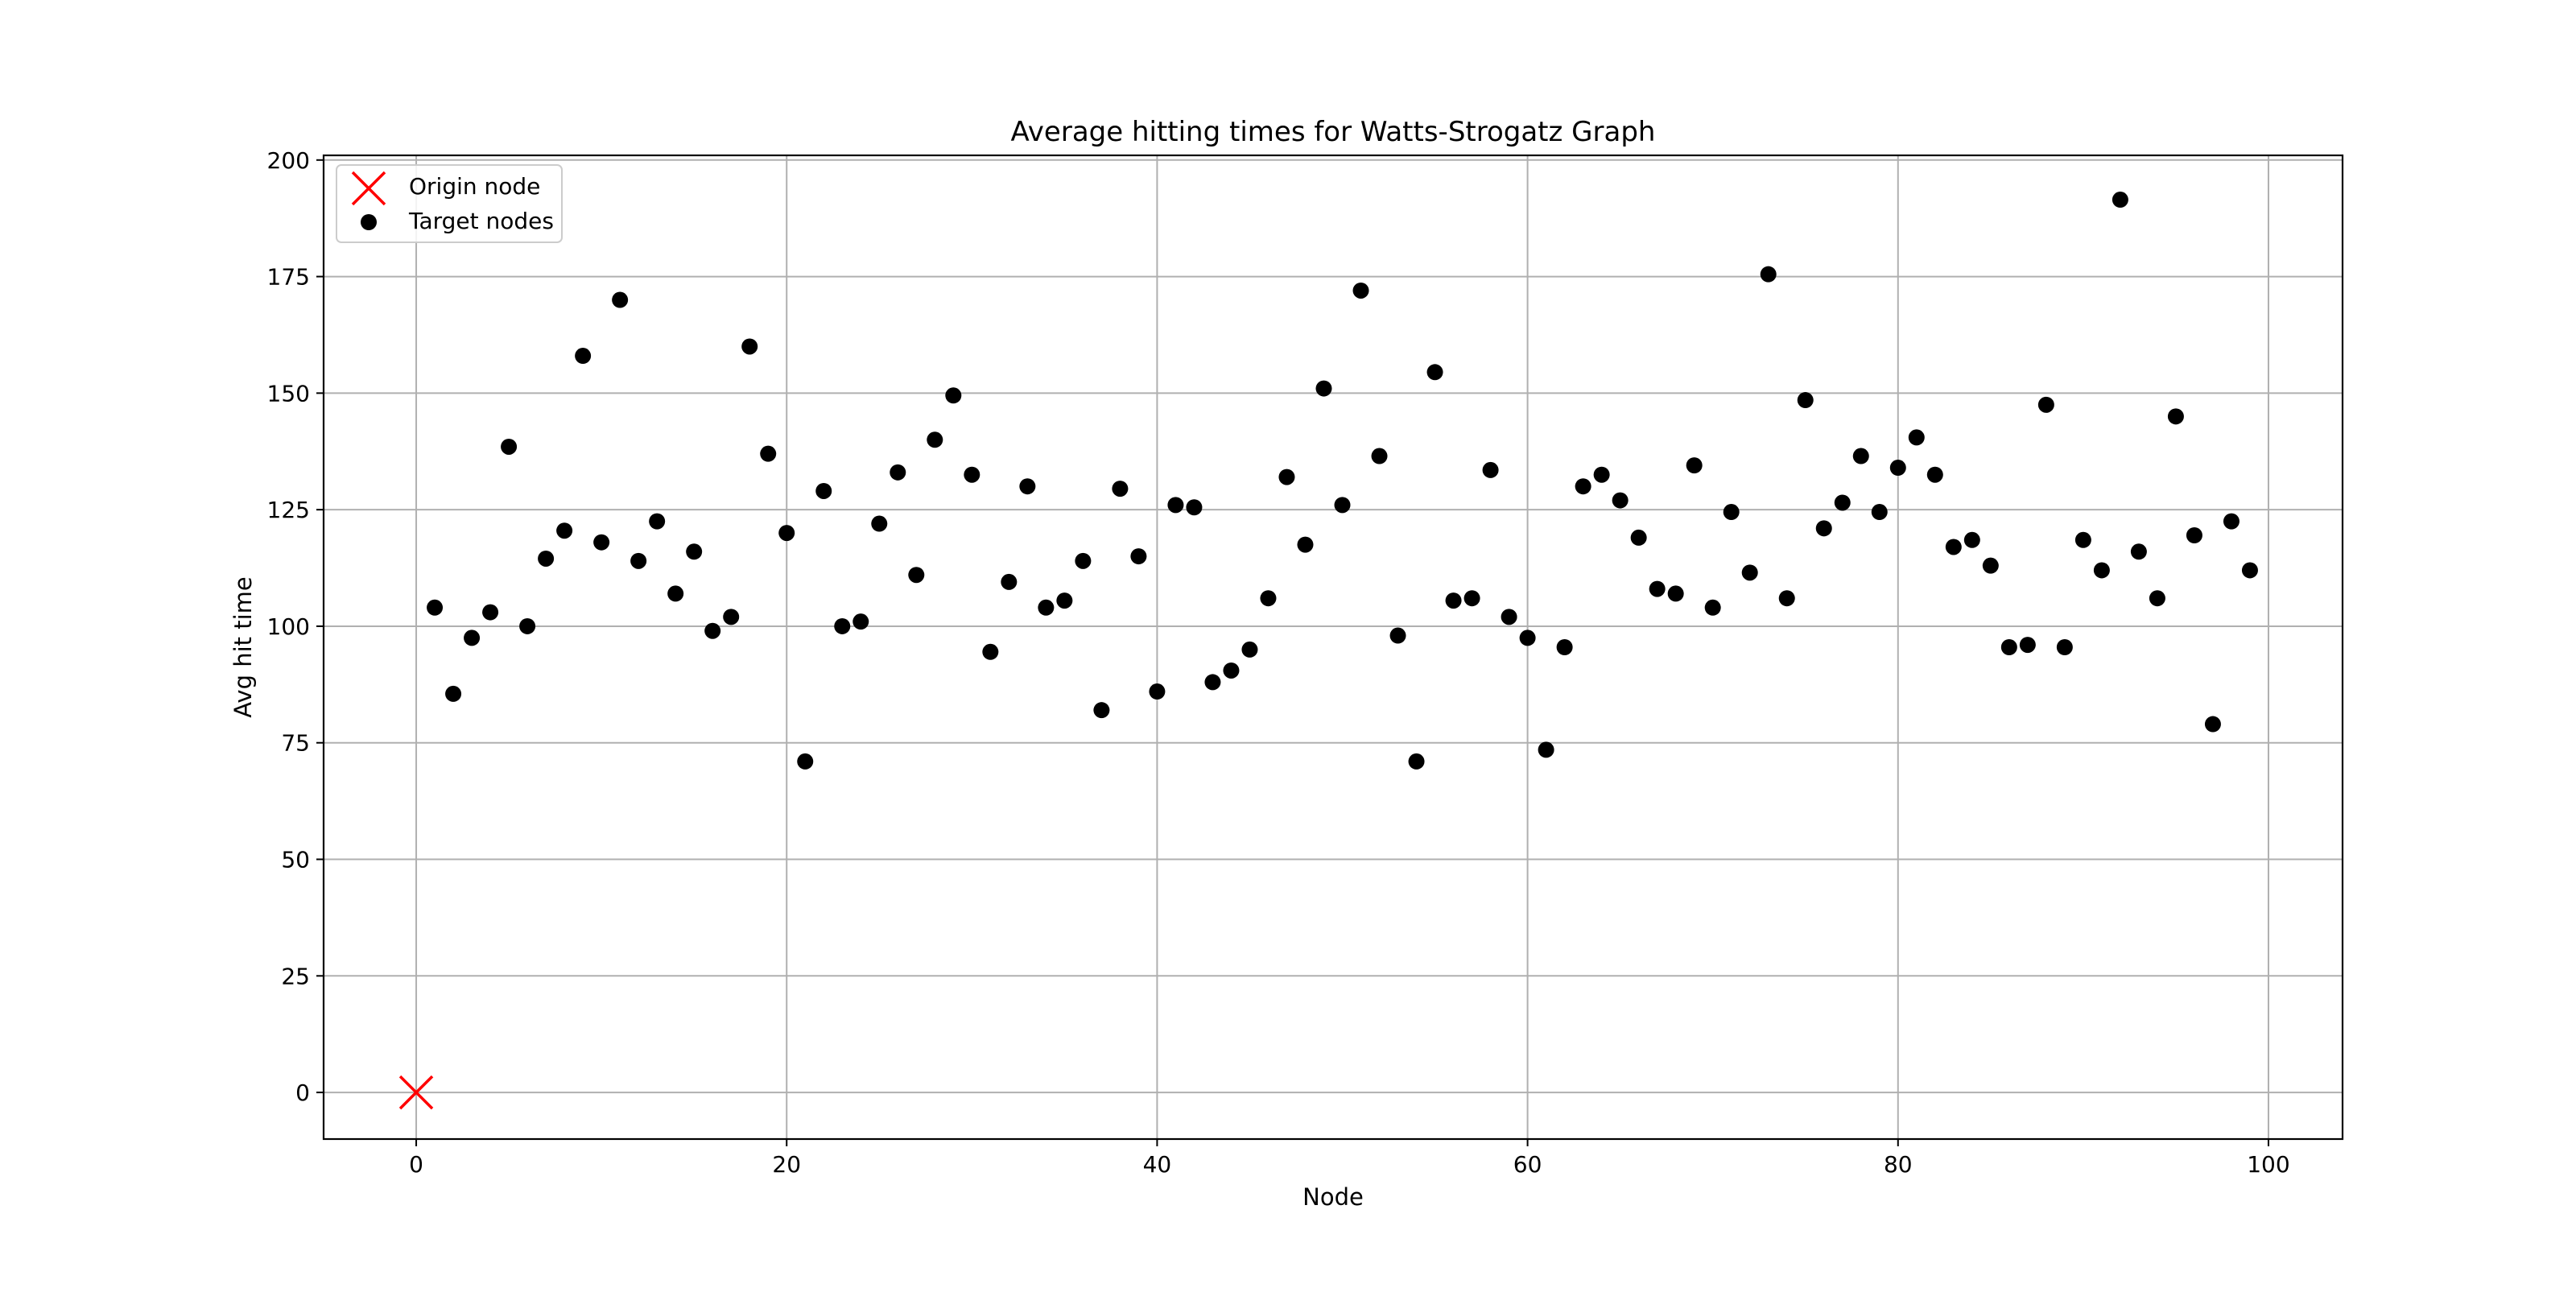 The image size is (2576, 1292). Describe the element at coordinates (416, 1164) in the screenshot. I see `x-tick-label: 0` at that location.